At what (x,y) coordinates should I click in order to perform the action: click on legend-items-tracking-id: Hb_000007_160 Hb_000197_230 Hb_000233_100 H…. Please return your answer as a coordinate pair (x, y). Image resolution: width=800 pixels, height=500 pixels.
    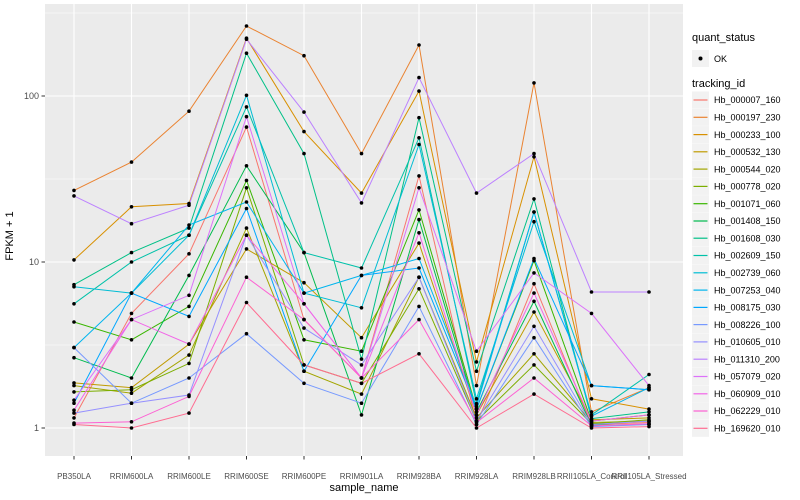
    Looking at the image, I should click on (736, 264).